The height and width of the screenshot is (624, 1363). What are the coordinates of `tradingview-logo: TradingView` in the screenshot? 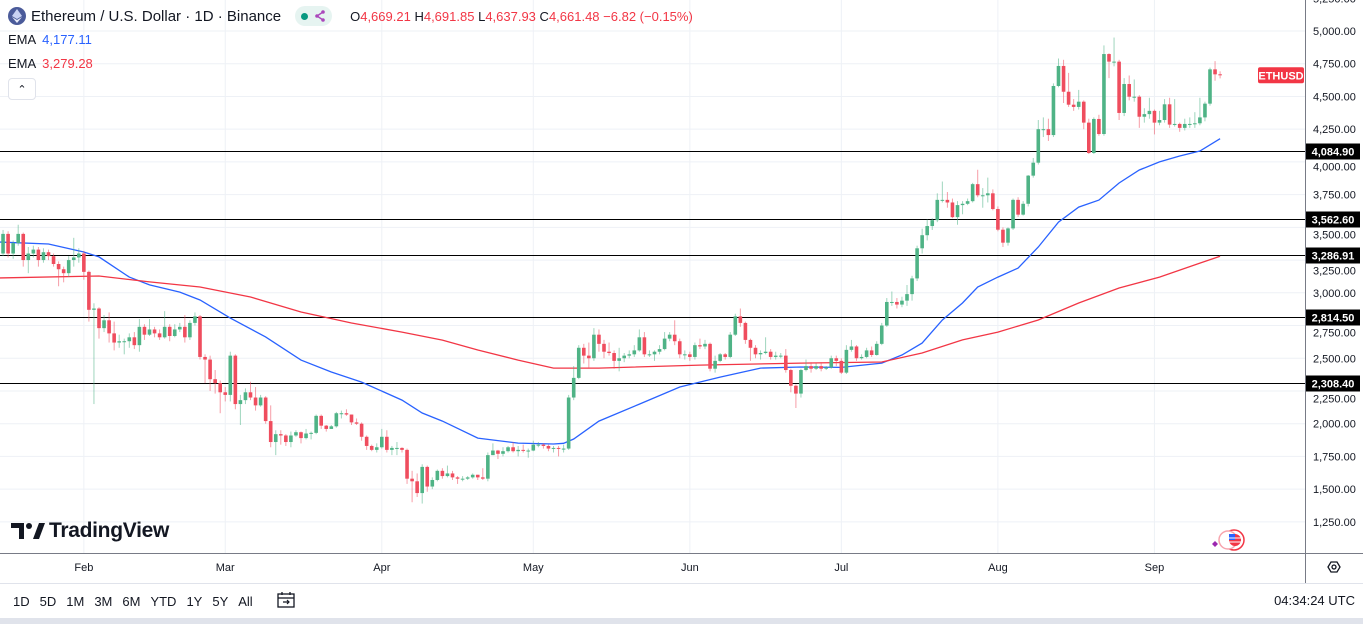 It's located at (90, 531).